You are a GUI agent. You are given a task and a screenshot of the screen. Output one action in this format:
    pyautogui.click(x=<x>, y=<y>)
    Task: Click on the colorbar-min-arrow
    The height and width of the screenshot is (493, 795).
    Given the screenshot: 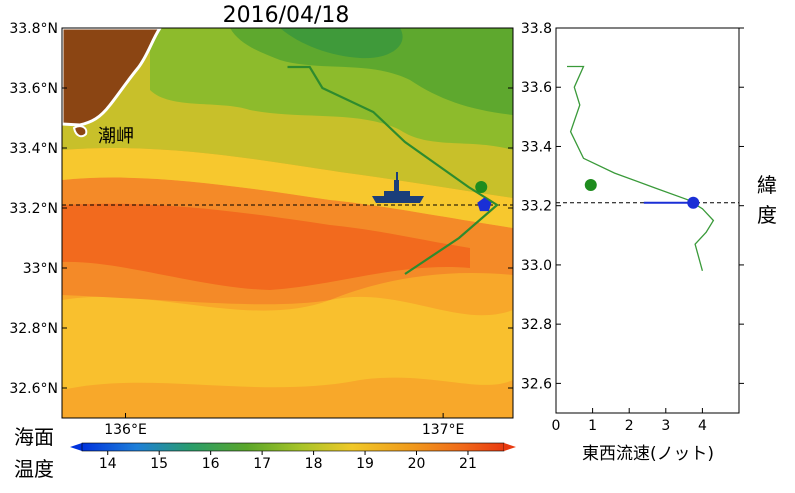 What is the action you would take?
    pyautogui.click(x=76, y=447)
    